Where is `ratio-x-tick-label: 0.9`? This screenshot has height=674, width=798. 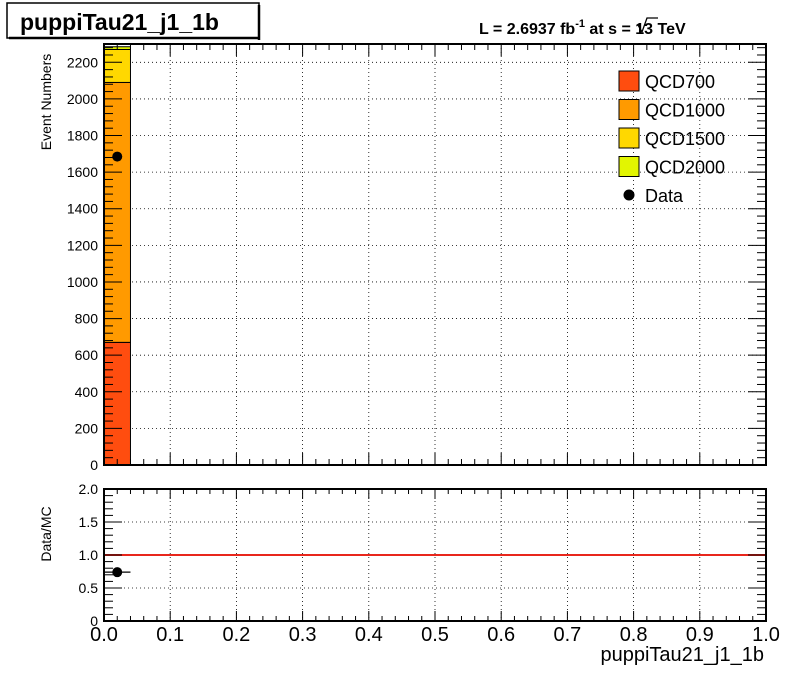
ratio-x-tick-label: 0.9 is located at coordinates (700, 635).